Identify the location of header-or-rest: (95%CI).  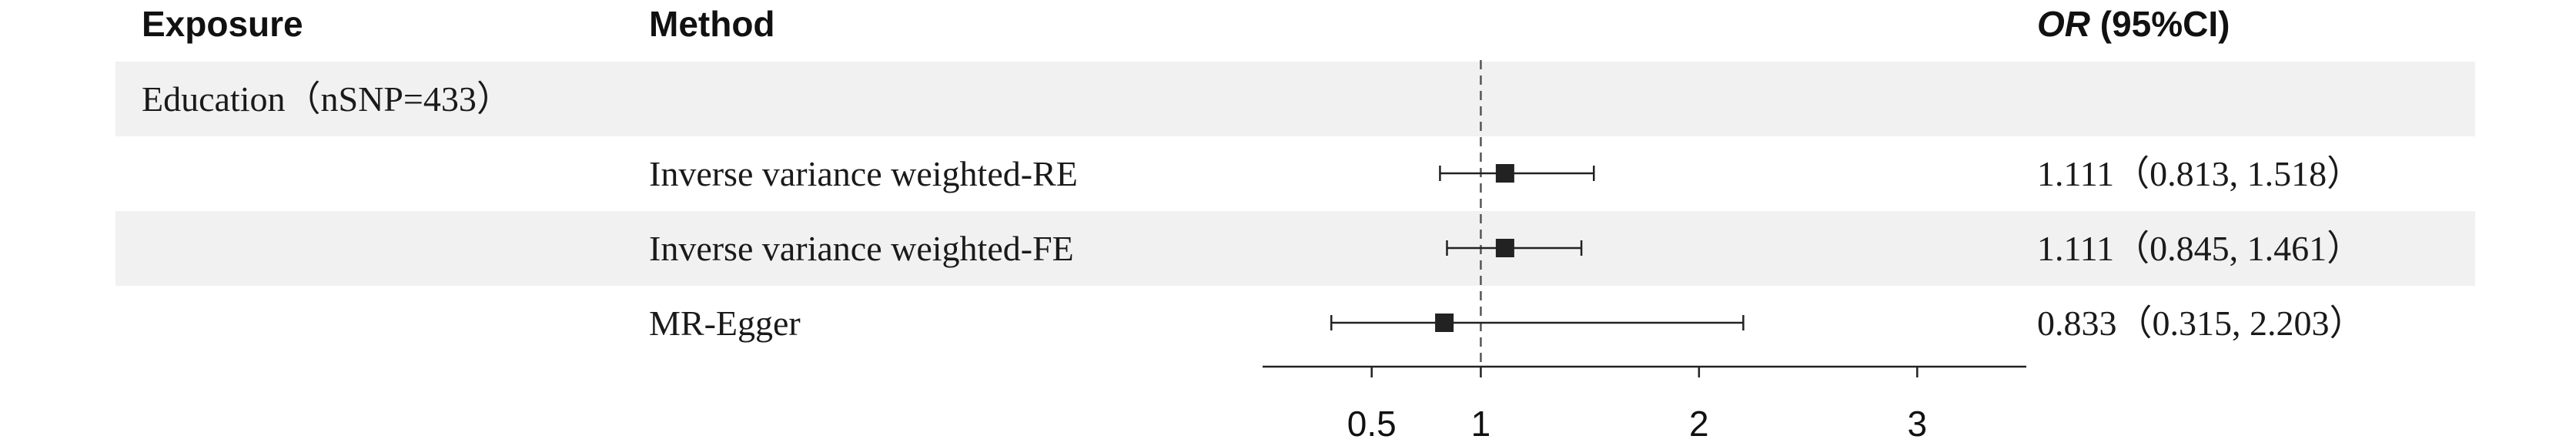
(2160, 24).